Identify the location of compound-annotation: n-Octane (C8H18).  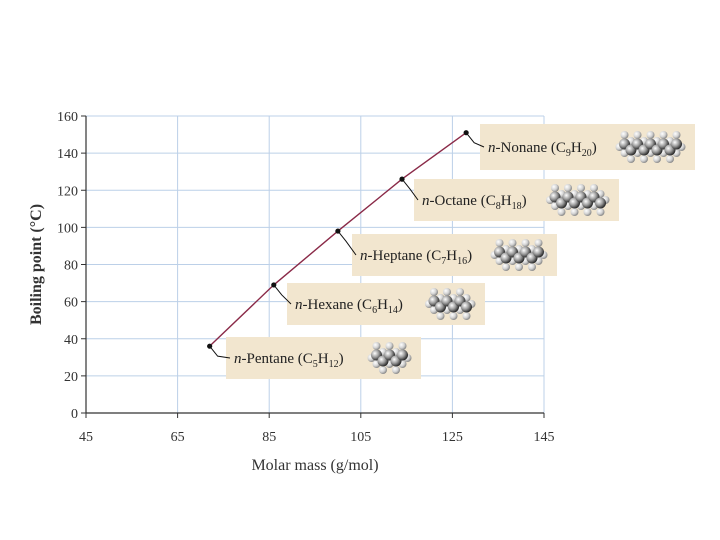
(510, 199).